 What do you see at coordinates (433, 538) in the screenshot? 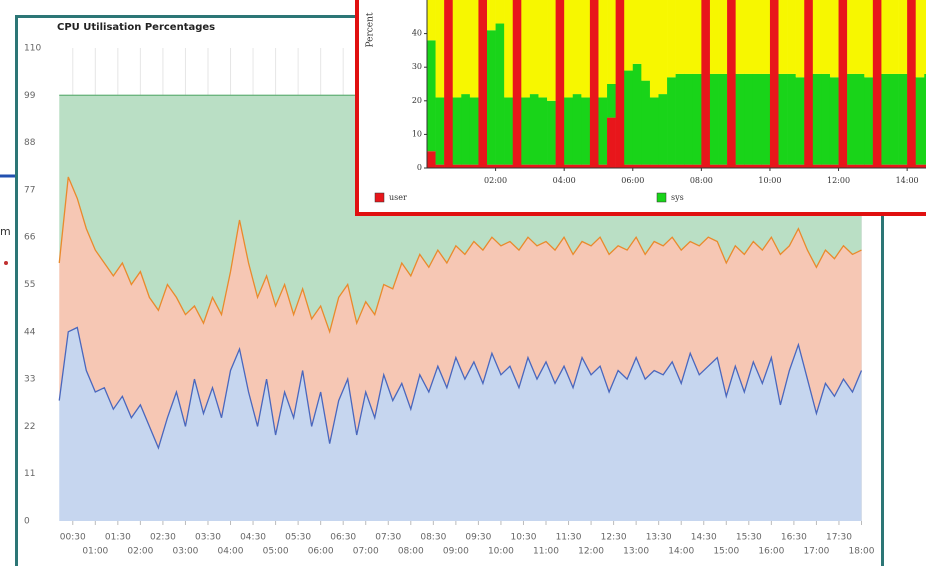
I see `x-tick-label: 08:30` at bounding box center [433, 538].